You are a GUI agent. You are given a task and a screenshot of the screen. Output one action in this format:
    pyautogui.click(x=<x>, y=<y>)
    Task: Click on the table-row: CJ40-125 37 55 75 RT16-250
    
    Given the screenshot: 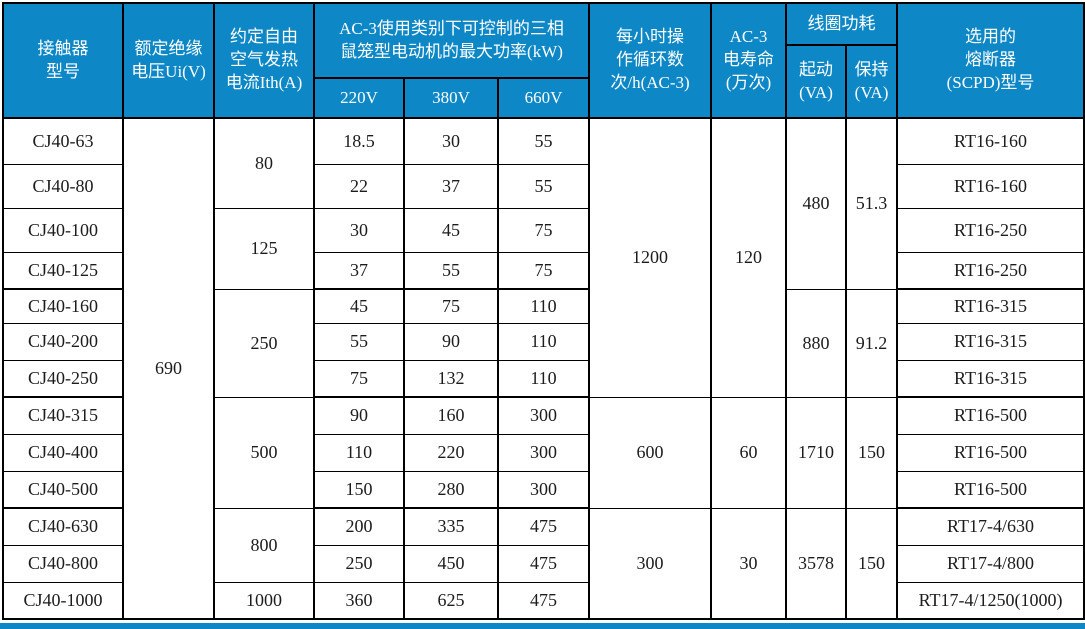 What is the action you would take?
    pyautogui.click(x=543, y=270)
    